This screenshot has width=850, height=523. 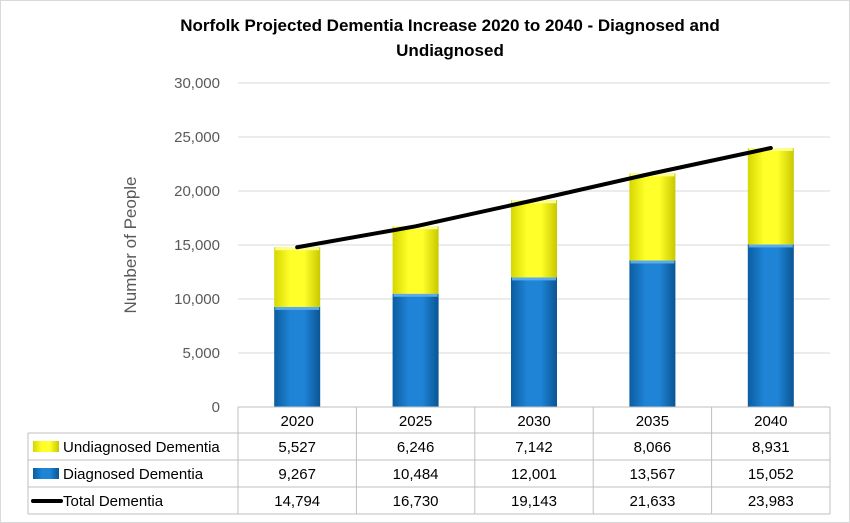 What do you see at coordinates (297, 421) in the screenshot?
I see `x-category-label: 2020` at bounding box center [297, 421].